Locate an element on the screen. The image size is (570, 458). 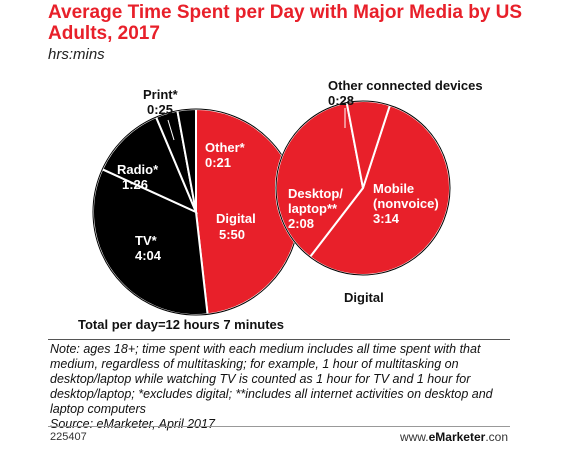
source-text: Source: eMarketer, April 2017 is located at coordinates (132, 424).